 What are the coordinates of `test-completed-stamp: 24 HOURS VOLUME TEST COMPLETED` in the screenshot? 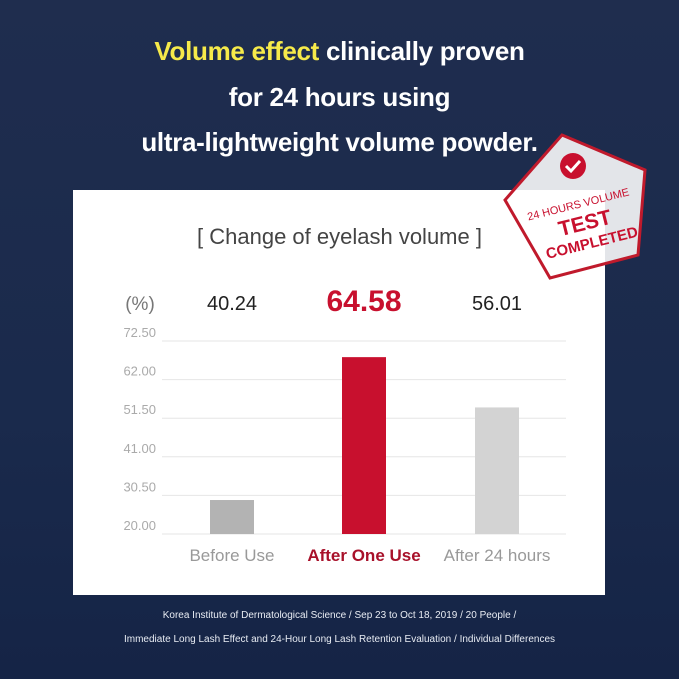 It's located at (575, 206).